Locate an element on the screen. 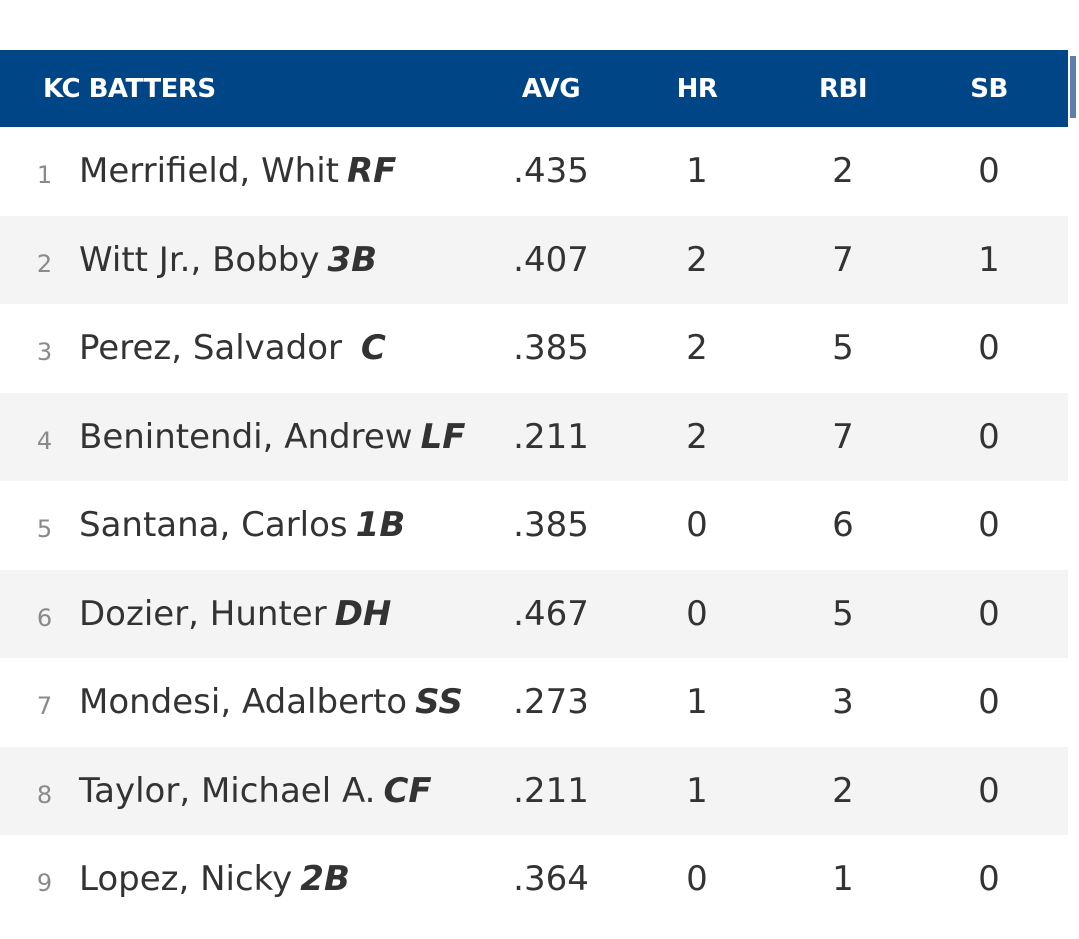 The height and width of the screenshot is (939, 1079). batting-order: 5 is located at coordinates (44, 529).